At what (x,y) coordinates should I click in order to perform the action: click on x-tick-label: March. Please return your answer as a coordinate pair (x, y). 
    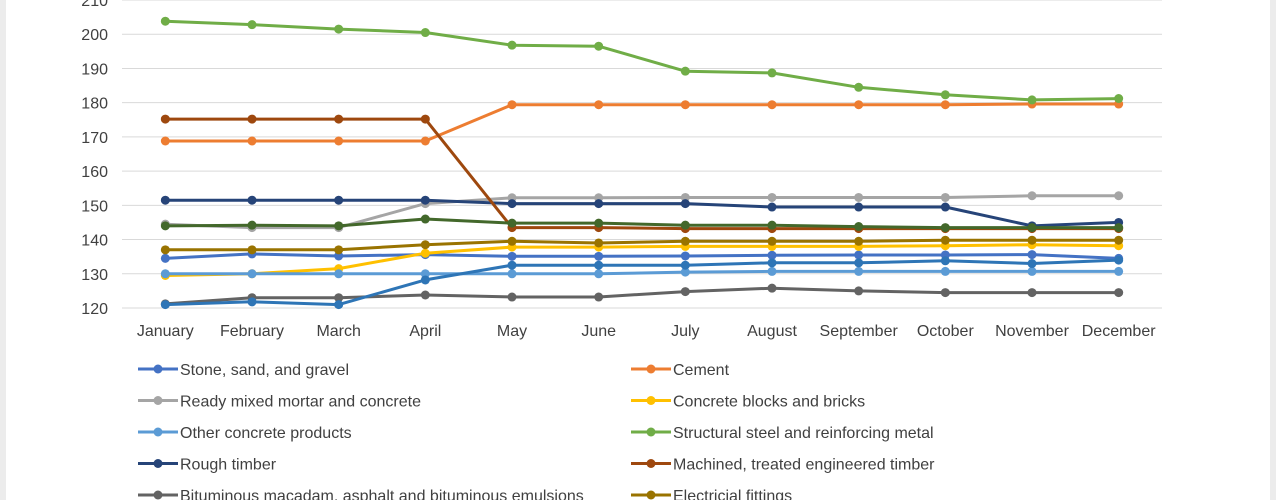
    Looking at the image, I should click on (338, 331).